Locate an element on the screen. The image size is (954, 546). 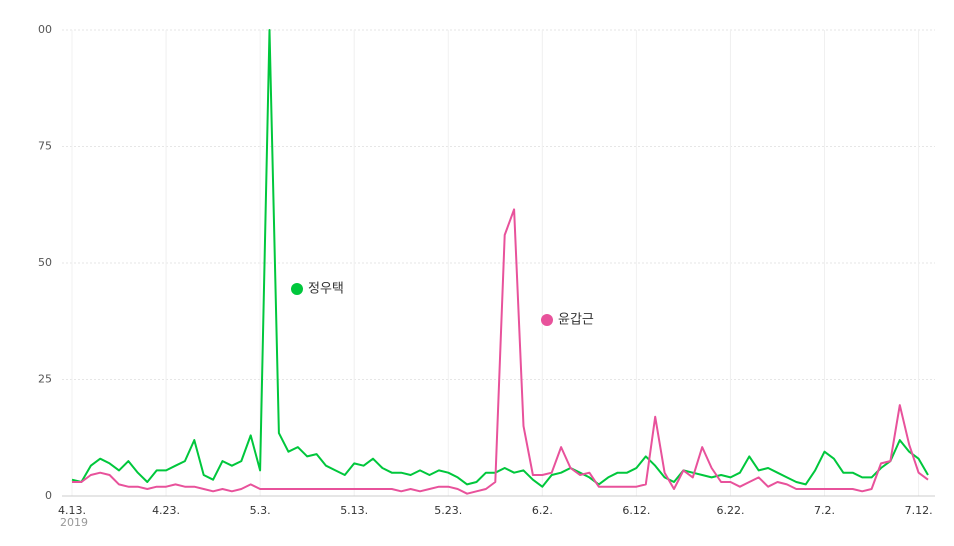
year-label: 2019 is located at coordinates (74, 522).